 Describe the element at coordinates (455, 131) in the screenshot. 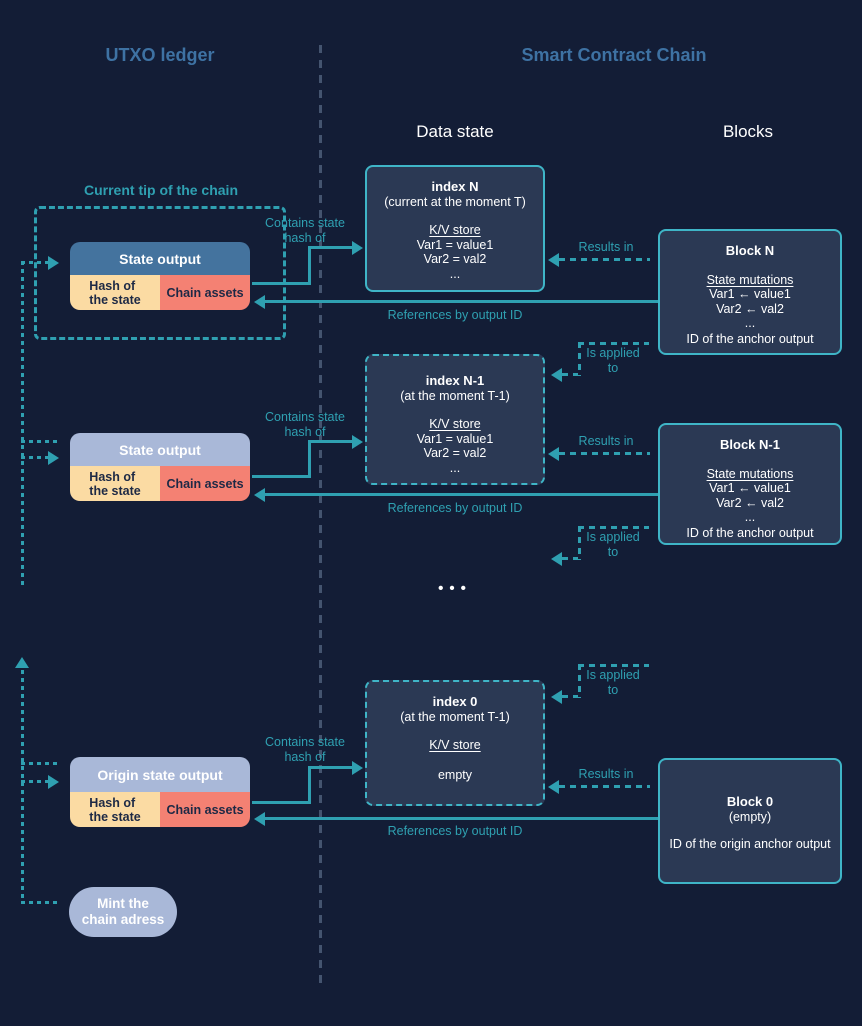

I see `data-state-heading: Data state` at that location.